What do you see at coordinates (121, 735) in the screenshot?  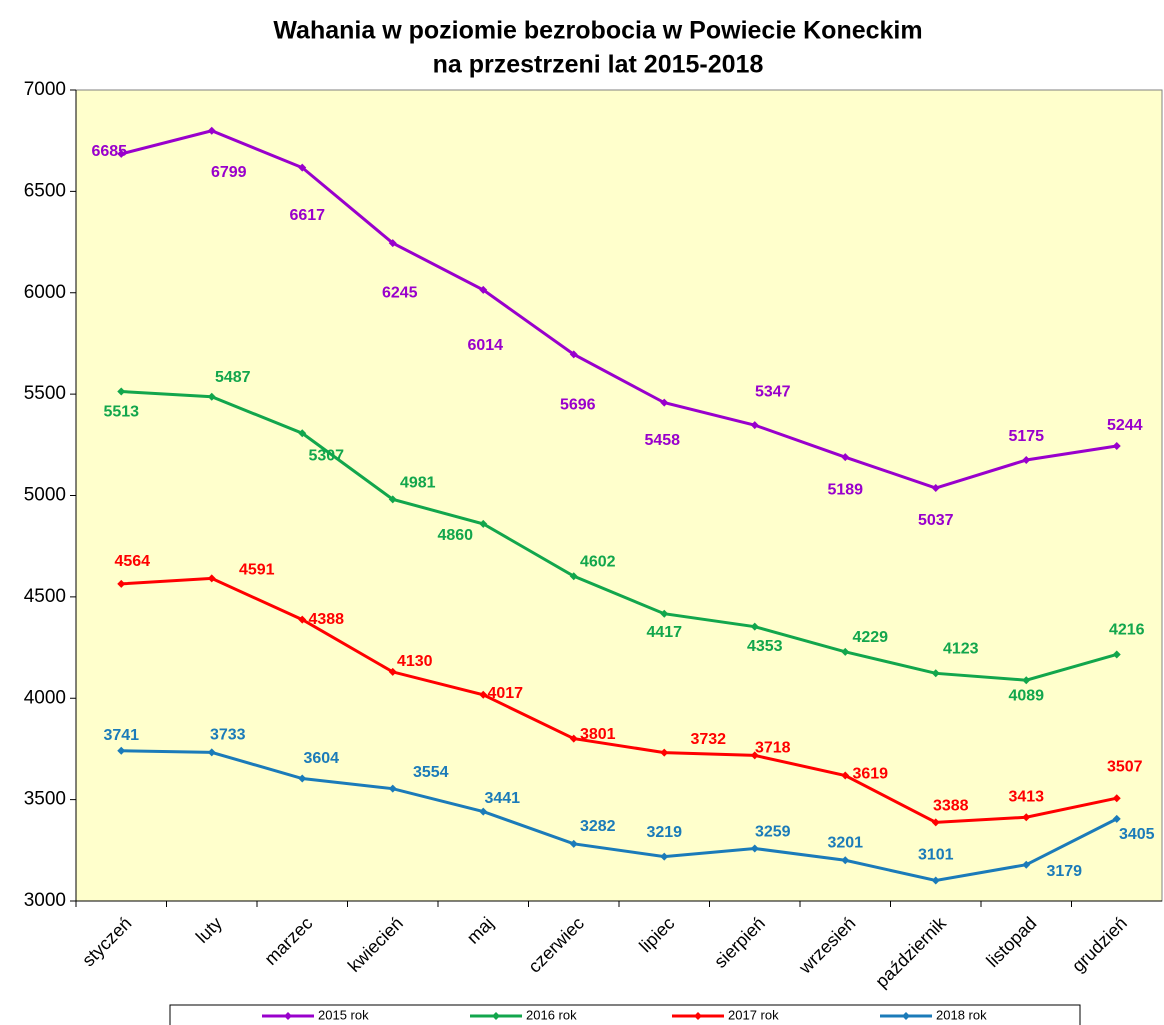 I see `data-label: 3741` at bounding box center [121, 735].